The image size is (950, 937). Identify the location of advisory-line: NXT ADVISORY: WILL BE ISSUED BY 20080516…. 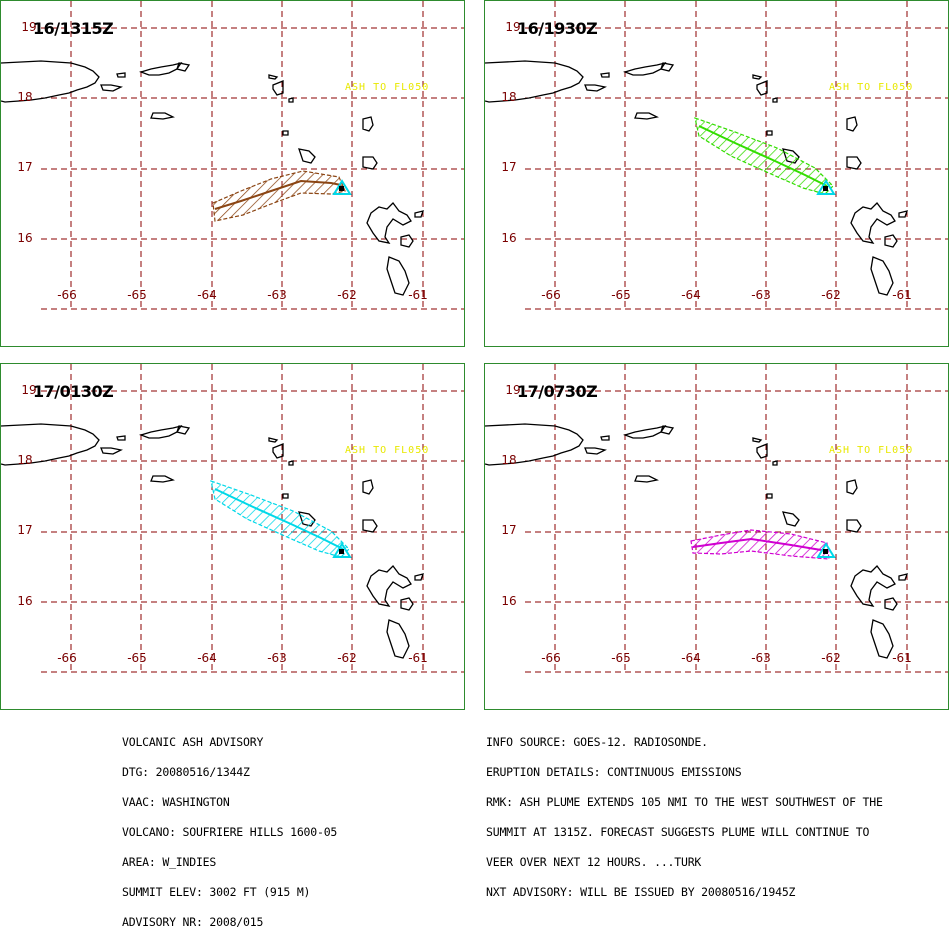
(641, 892).